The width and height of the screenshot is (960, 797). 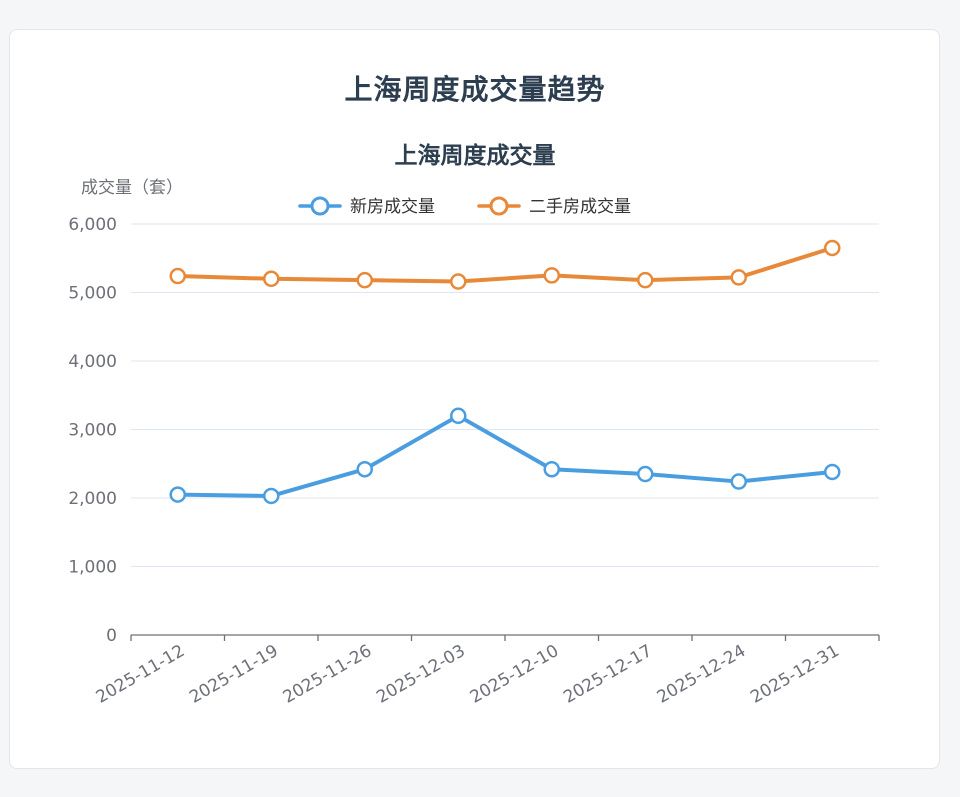 What do you see at coordinates (328, 674) in the screenshot?
I see `x-tick-label: 2025-11-26` at bounding box center [328, 674].